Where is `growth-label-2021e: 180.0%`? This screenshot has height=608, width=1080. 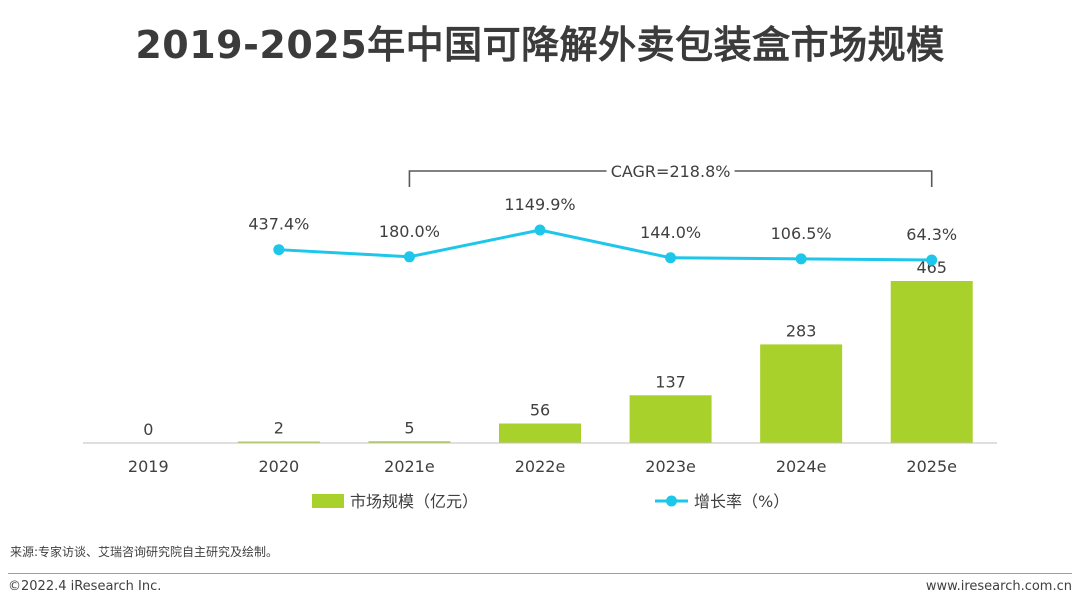 growth-label-2021e: 180.0% is located at coordinates (409, 231).